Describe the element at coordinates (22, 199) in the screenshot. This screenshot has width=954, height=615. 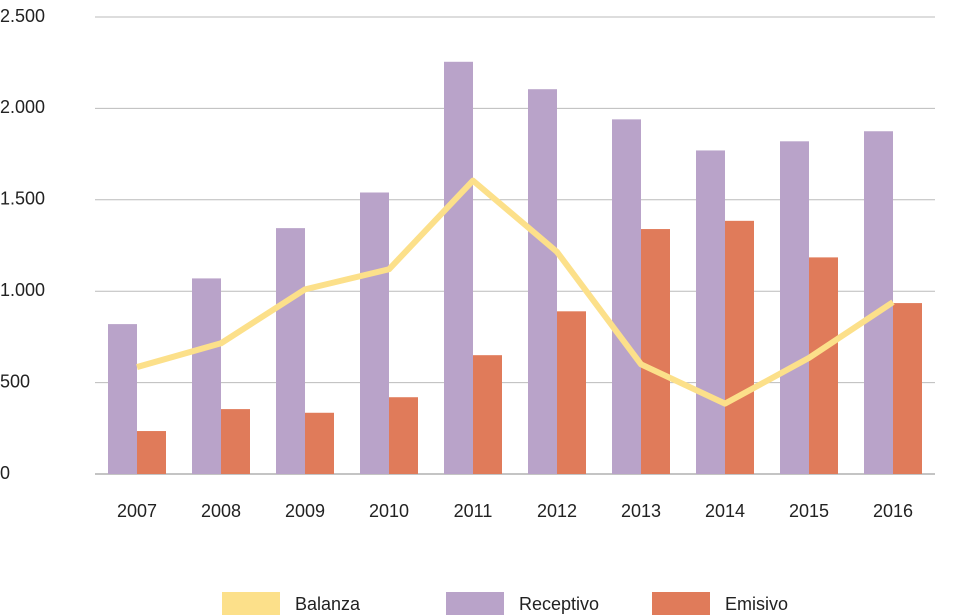
I see `y-tick-label: 1.500` at that location.